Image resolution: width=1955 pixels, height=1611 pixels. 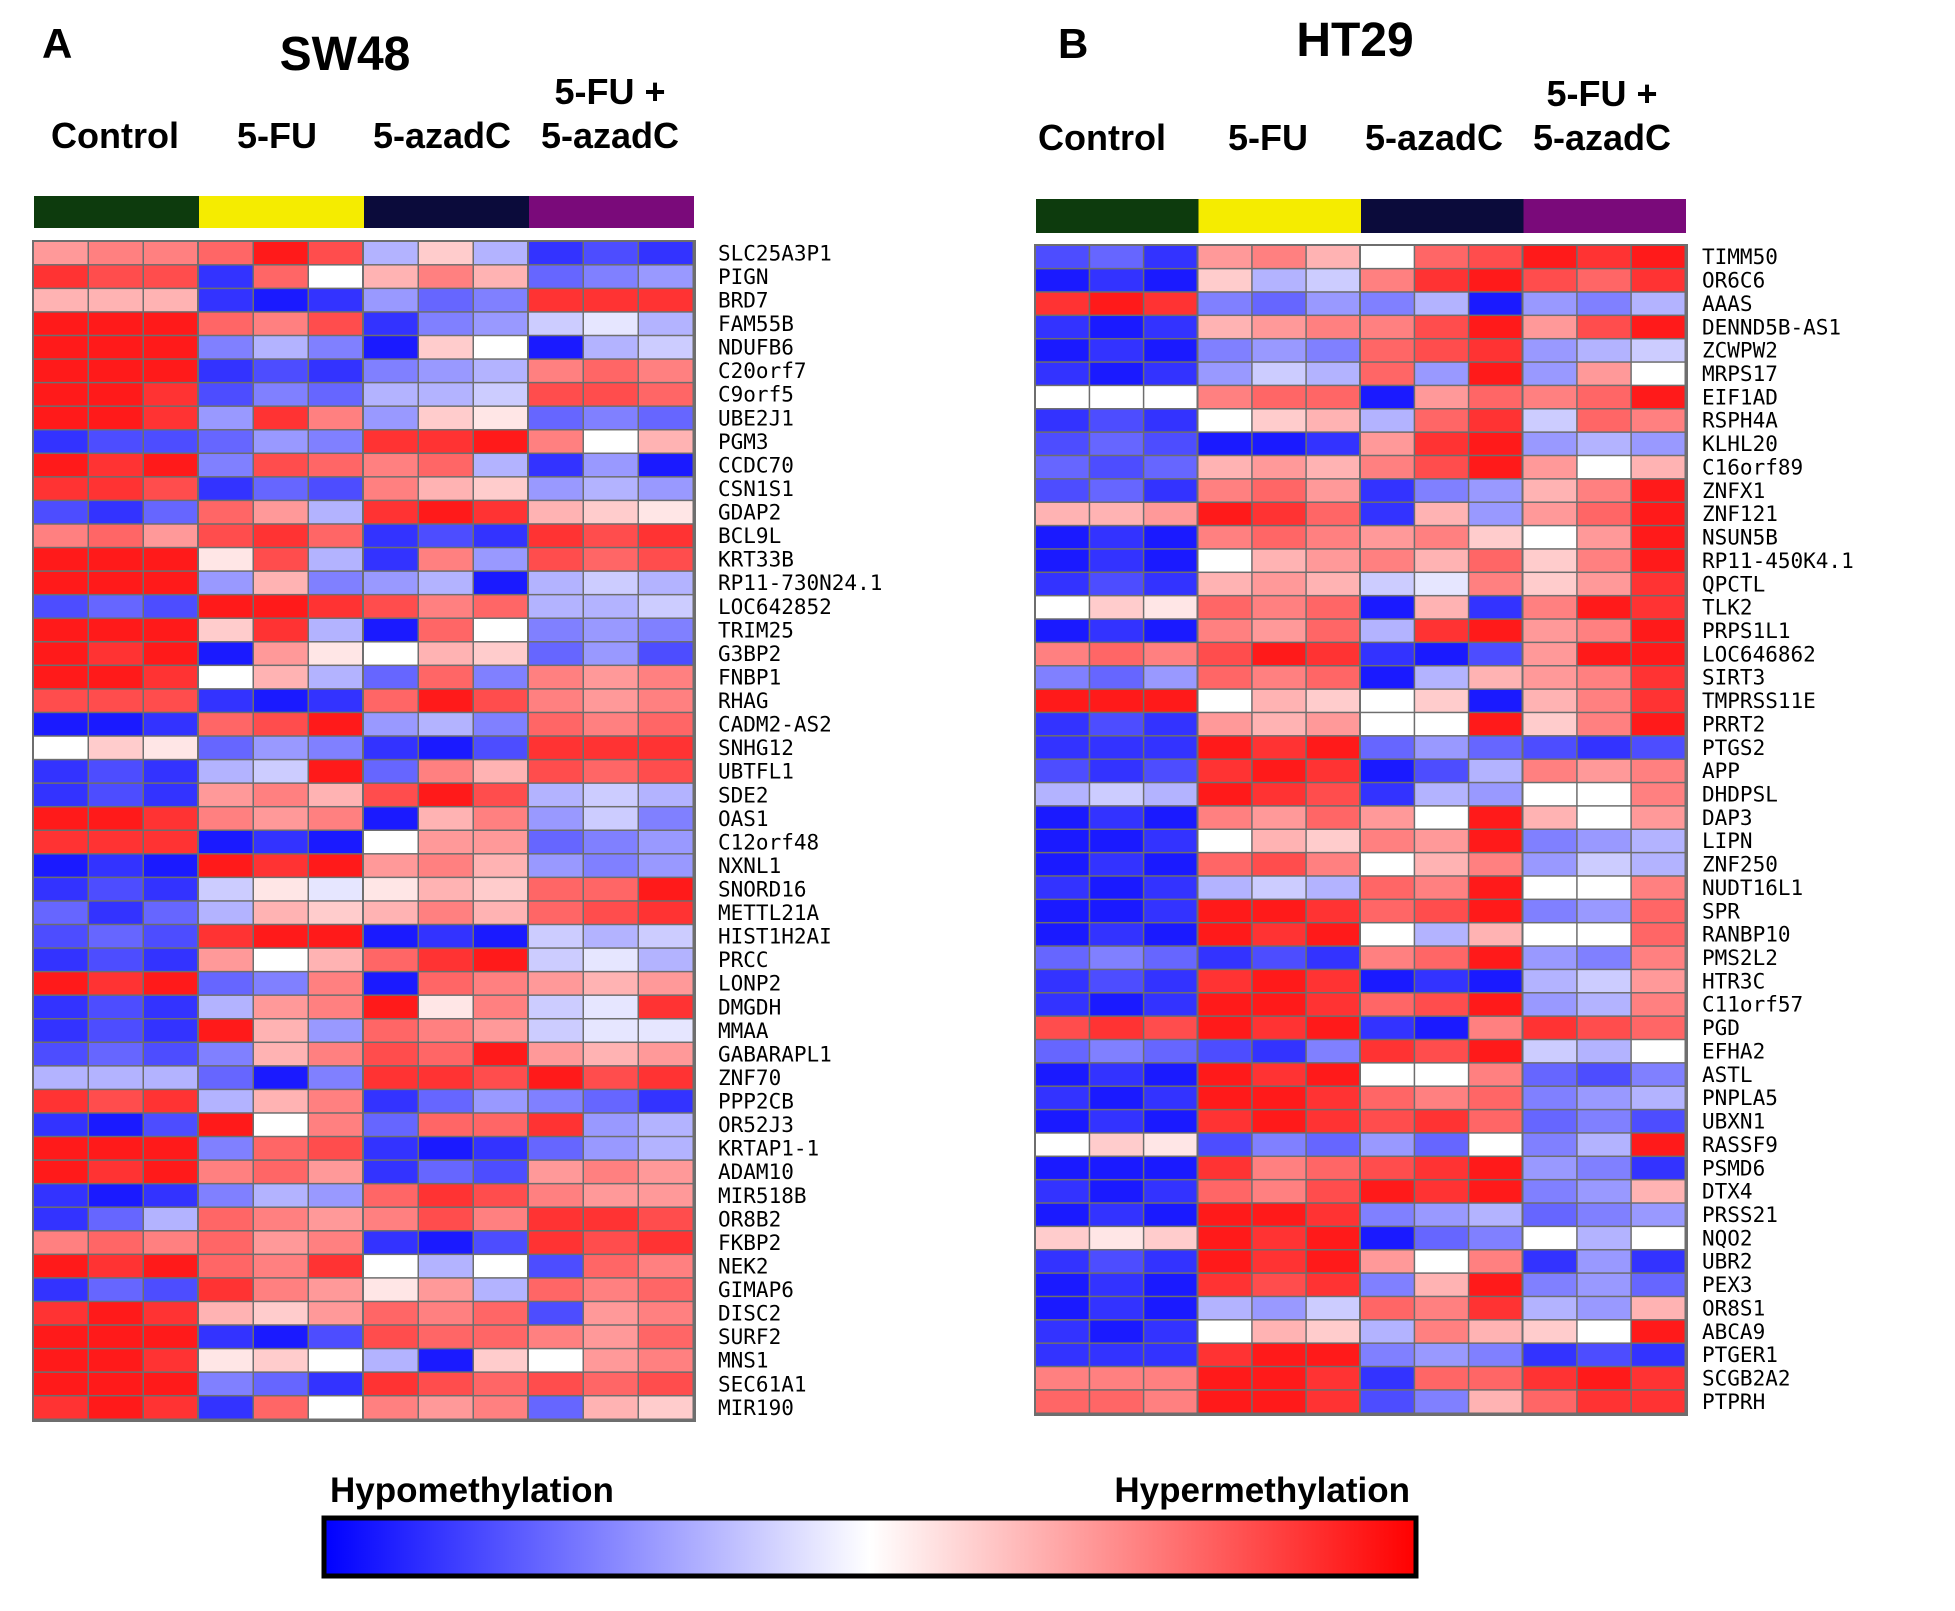 What do you see at coordinates (1733, 1168) in the screenshot?
I see `gene-label: PSMD6` at bounding box center [1733, 1168].